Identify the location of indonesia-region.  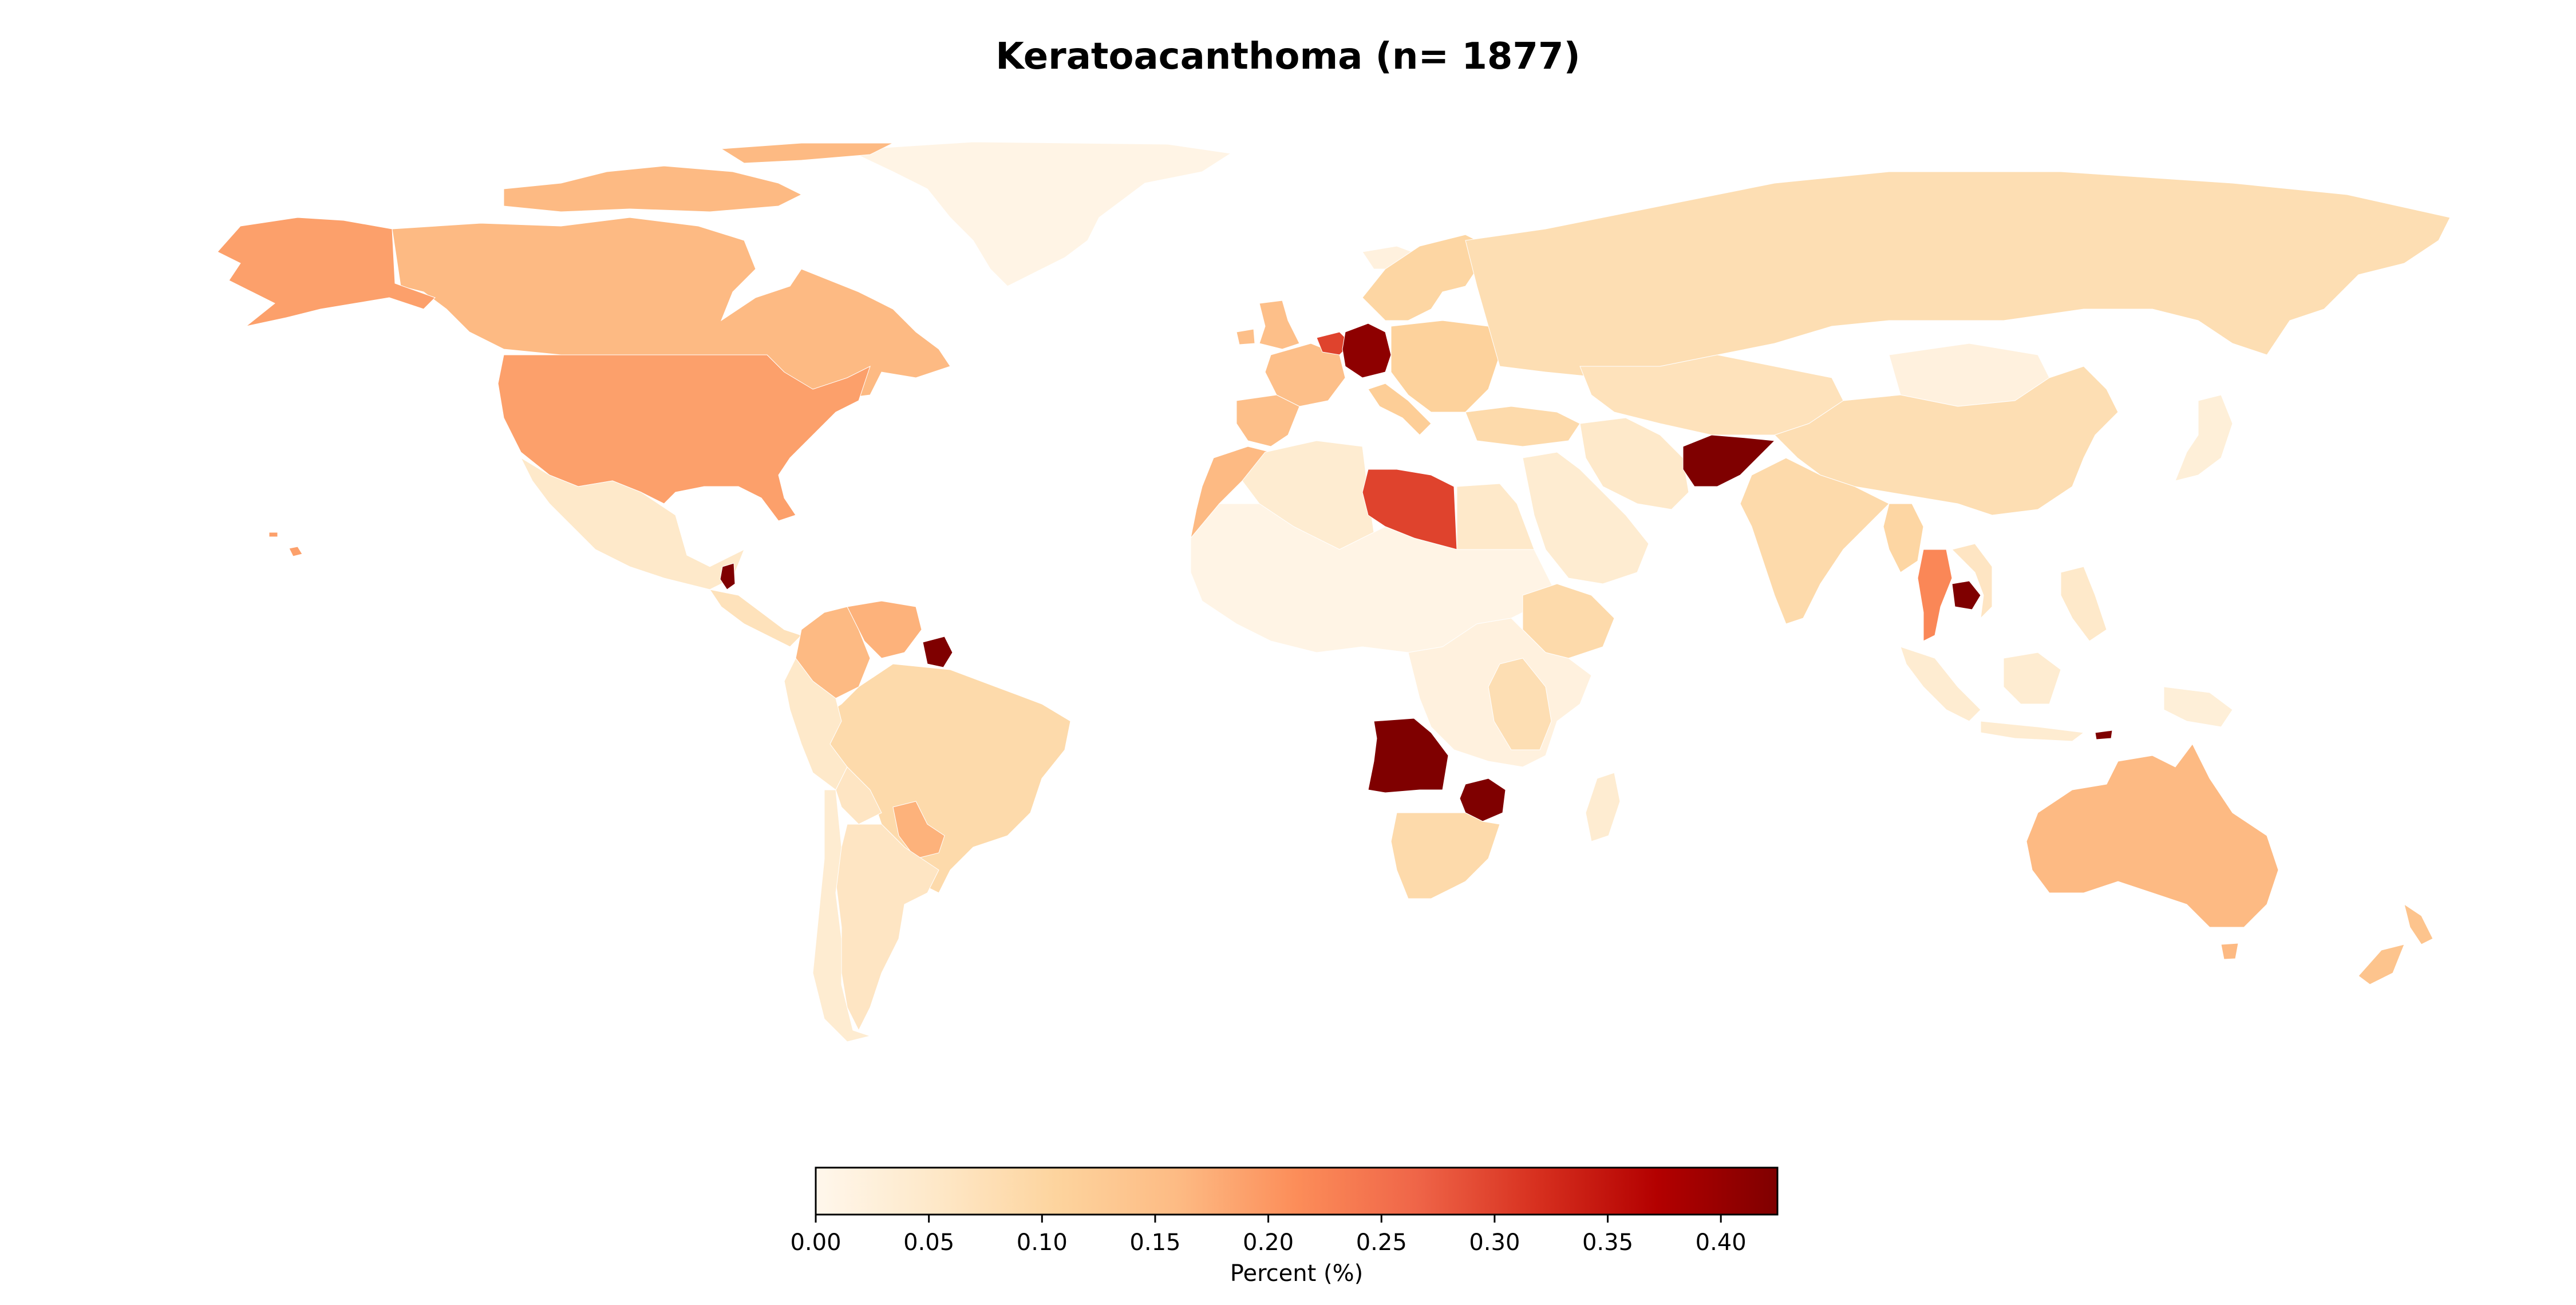
(1992, 694).